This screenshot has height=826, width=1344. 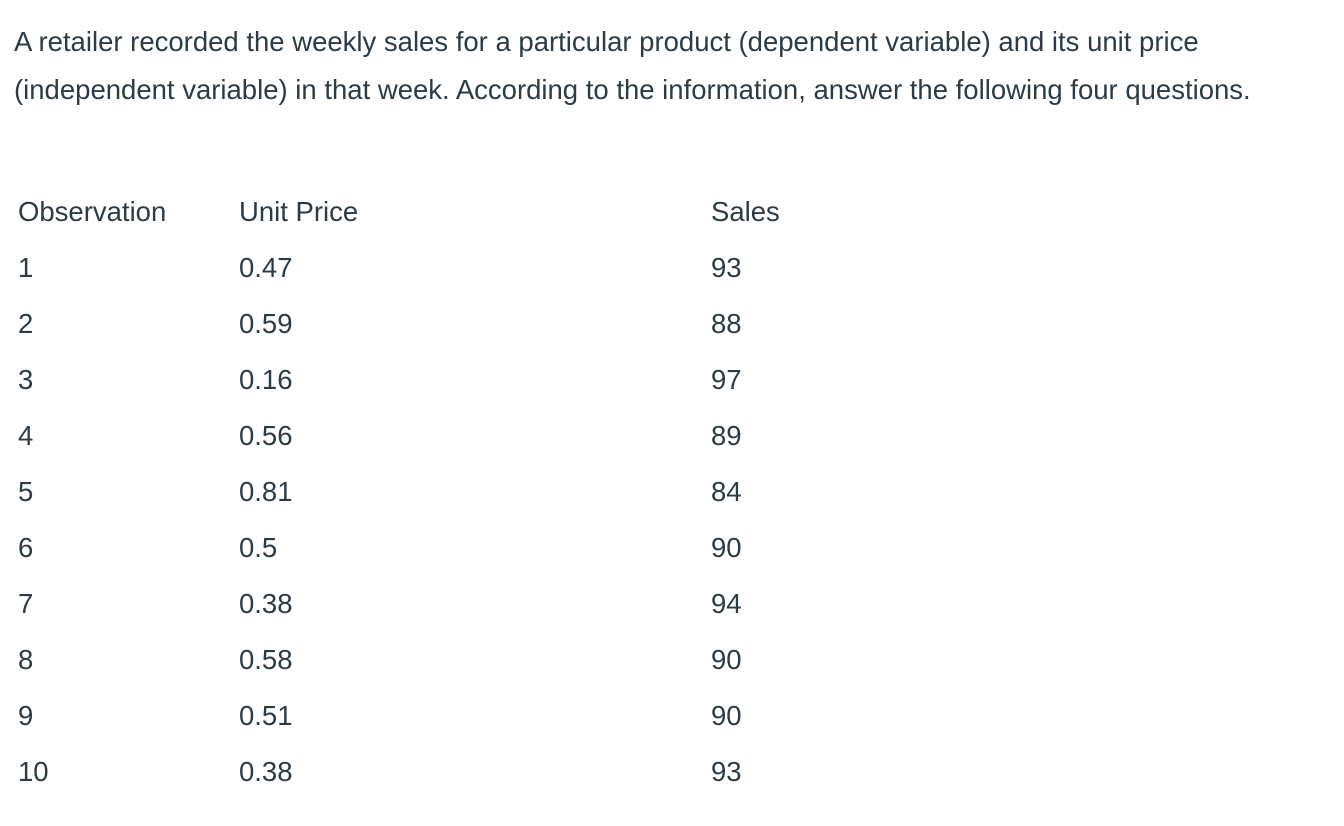 I want to click on table-row: 1 0.47 93, so click(x=459, y=268).